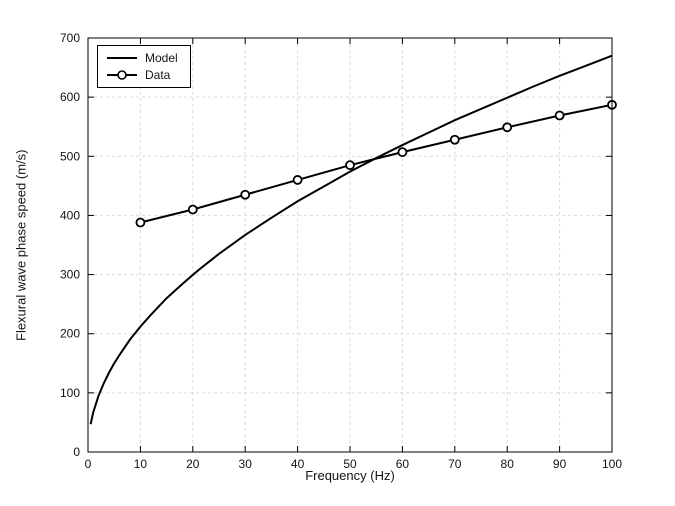 This screenshot has height=506, width=675. I want to click on data-line-swatch, so click(122, 75).